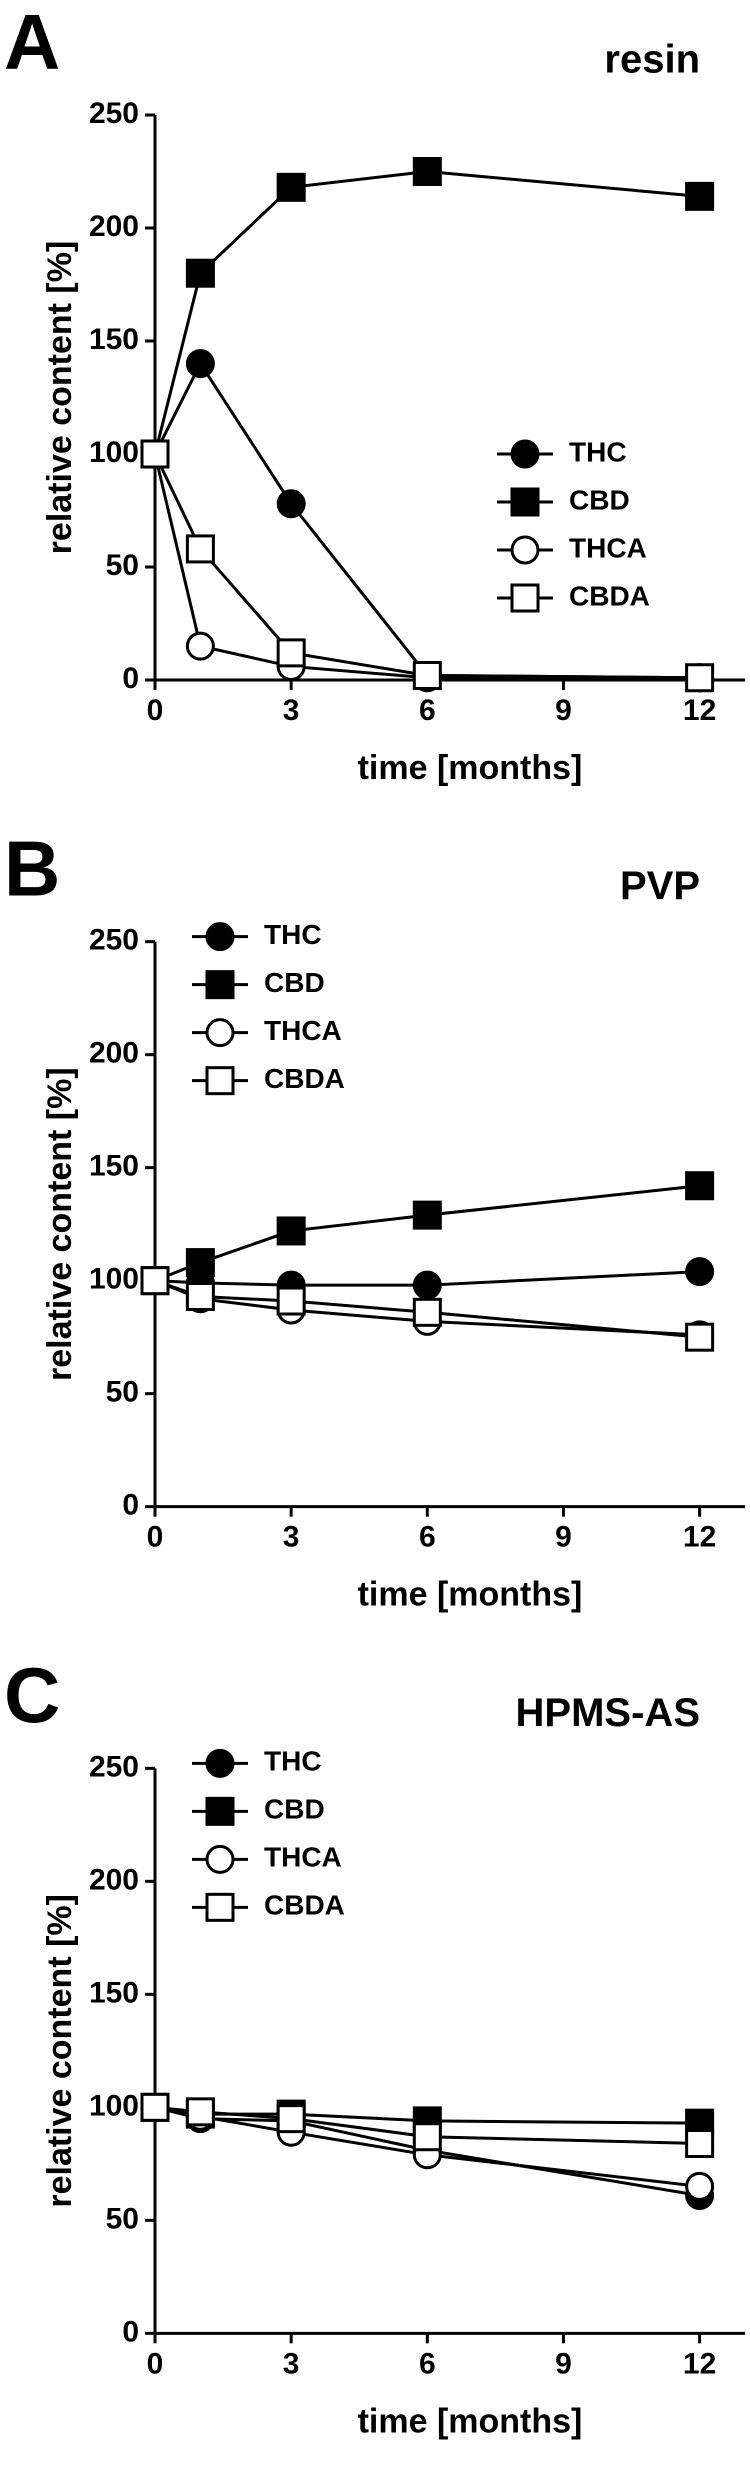 The width and height of the screenshot is (750, 2480). I want to click on chart-title: resin, so click(652, 60).